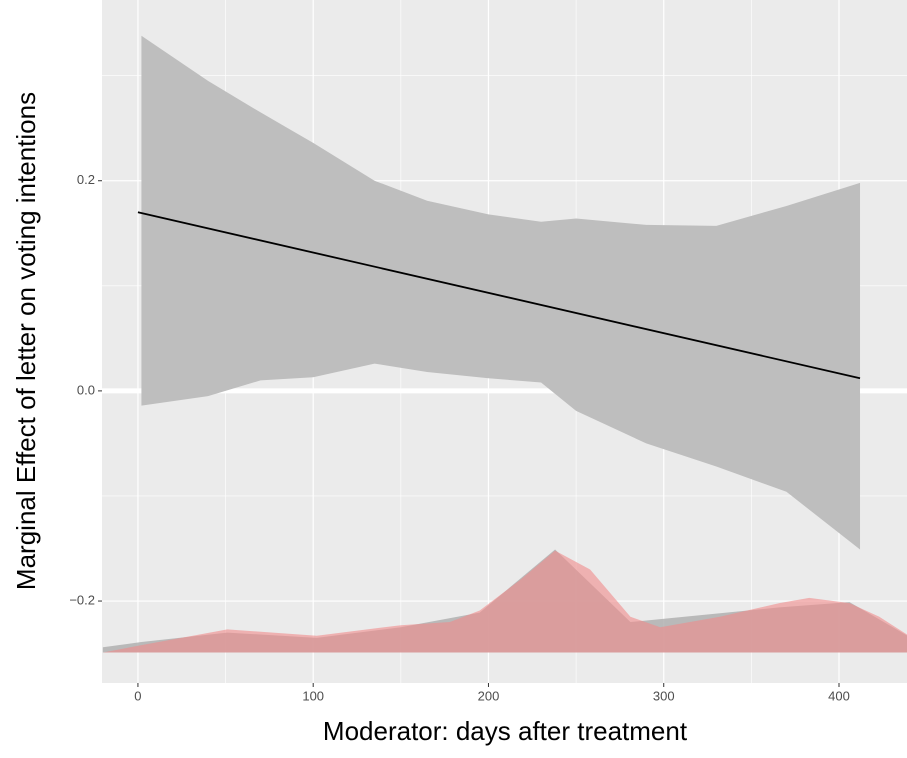  I want to click on density-area, so click(504, 601).